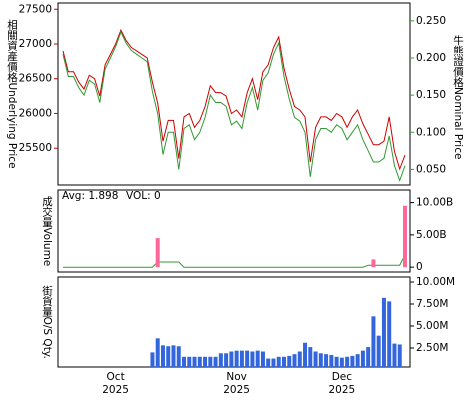 The height and width of the screenshot is (400, 475). I want to click on tick-label: 27500, so click(35, 9).